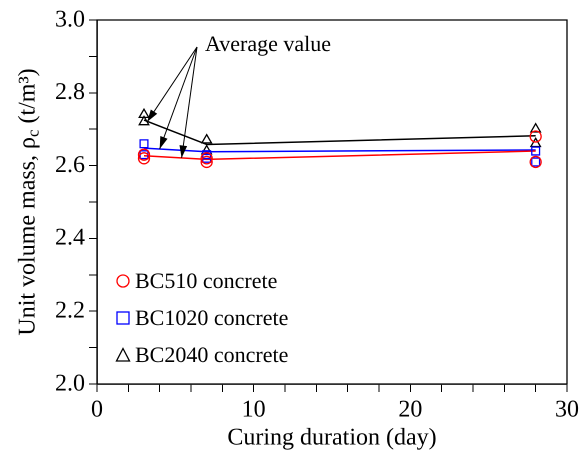 The width and height of the screenshot is (583, 457). What do you see at coordinates (211, 354) in the screenshot?
I see `legend-label: BC2040 concrete` at bounding box center [211, 354].